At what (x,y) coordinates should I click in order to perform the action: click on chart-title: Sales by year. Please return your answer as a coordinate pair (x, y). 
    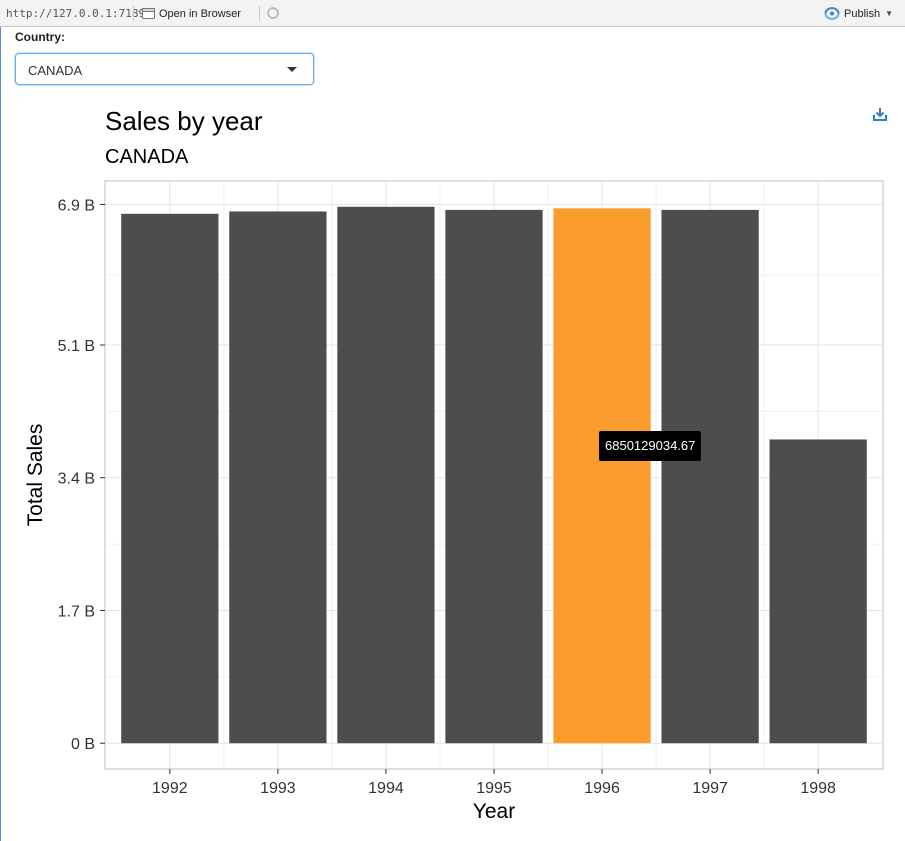
    Looking at the image, I should click on (184, 121).